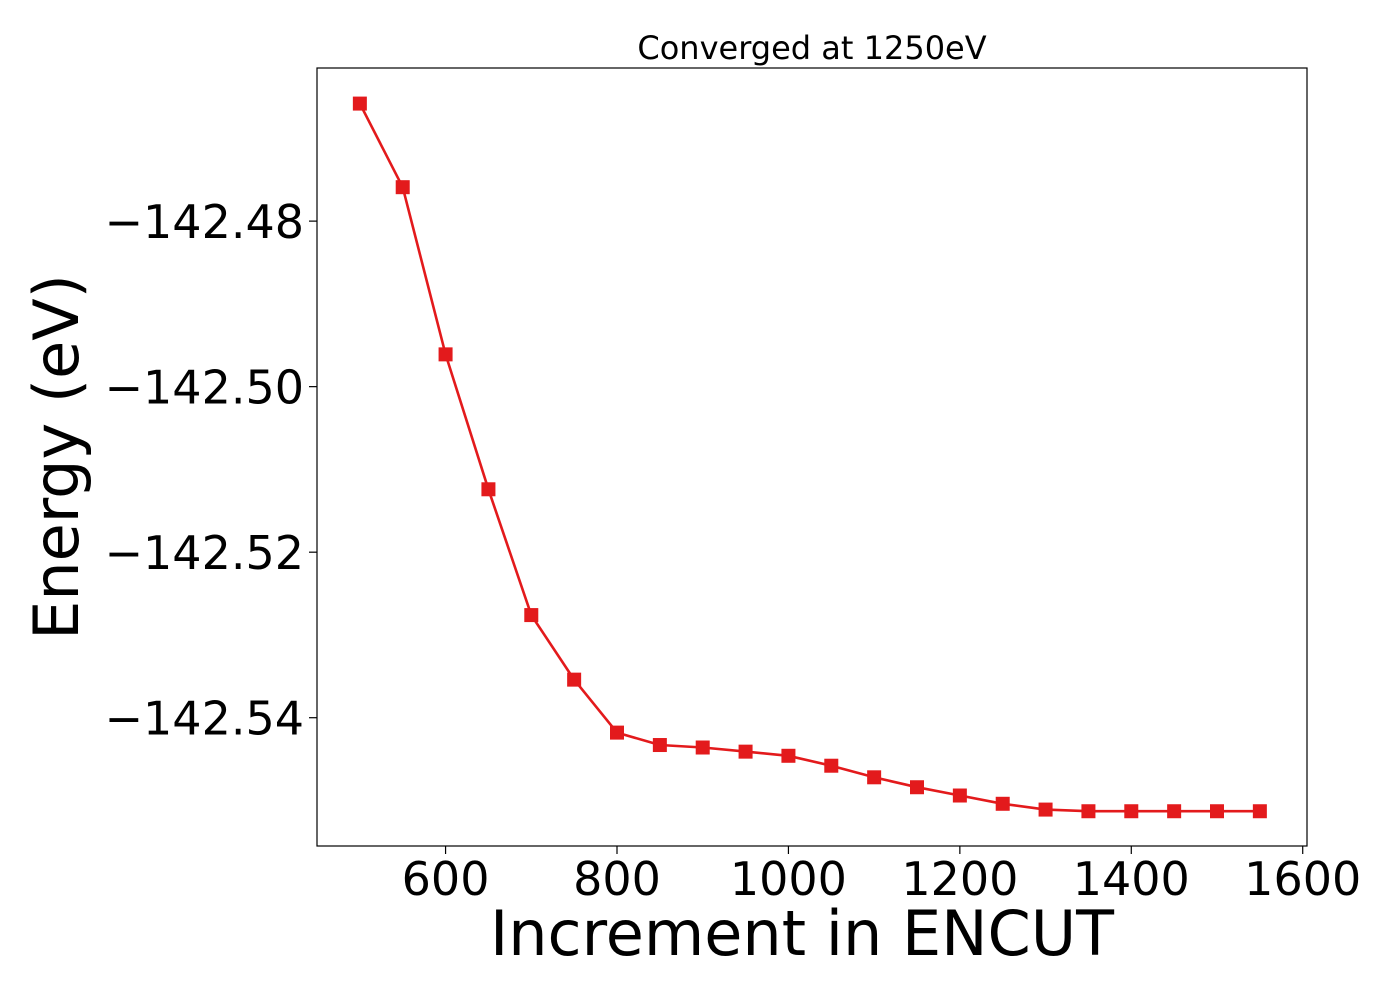 This screenshot has width=1400, height=1000. Describe the element at coordinates (959, 879) in the screenshot. I see `x-tick-label: 1200` at that location.